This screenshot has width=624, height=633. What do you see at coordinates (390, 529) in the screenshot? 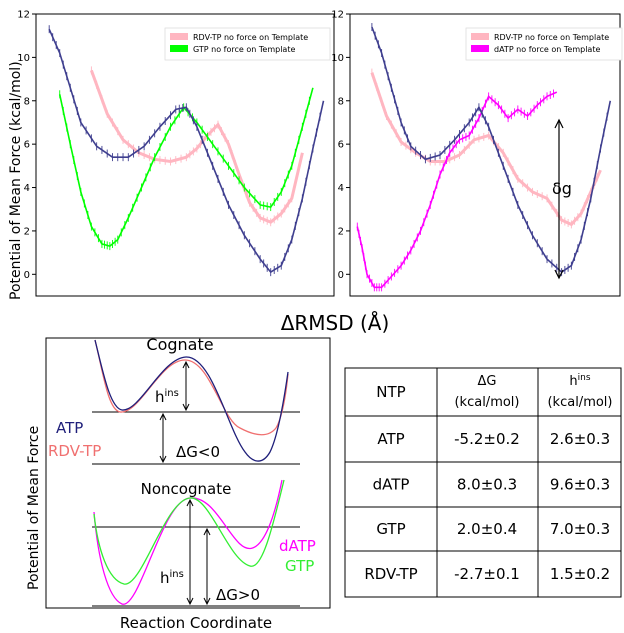
I see `table-cell: GTP` at bounding box center [390, 529].